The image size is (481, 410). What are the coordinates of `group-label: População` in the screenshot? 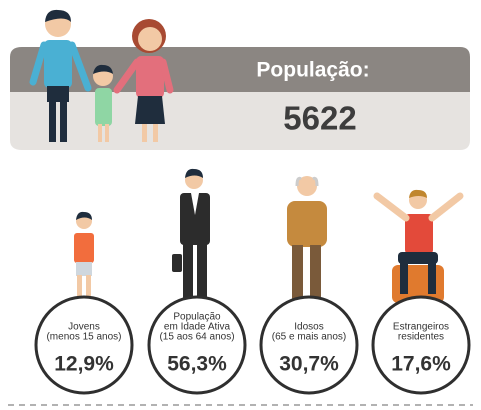 It's located at (197, 317).